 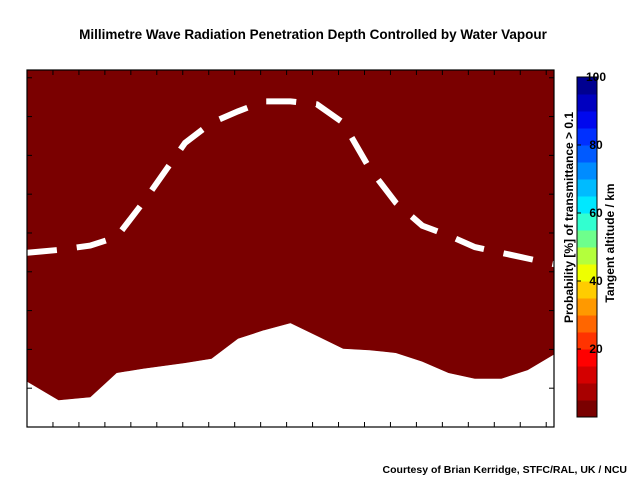 I want to click on colorbar-tick-label: 80, so click(x=596, y=145).